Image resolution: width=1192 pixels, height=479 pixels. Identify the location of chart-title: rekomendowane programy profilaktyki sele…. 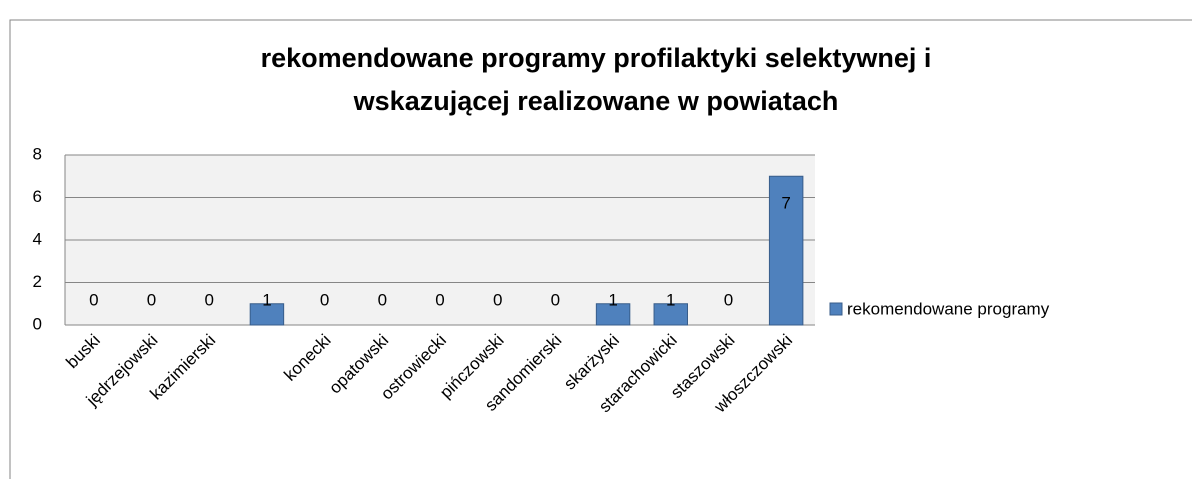
(596, 58).